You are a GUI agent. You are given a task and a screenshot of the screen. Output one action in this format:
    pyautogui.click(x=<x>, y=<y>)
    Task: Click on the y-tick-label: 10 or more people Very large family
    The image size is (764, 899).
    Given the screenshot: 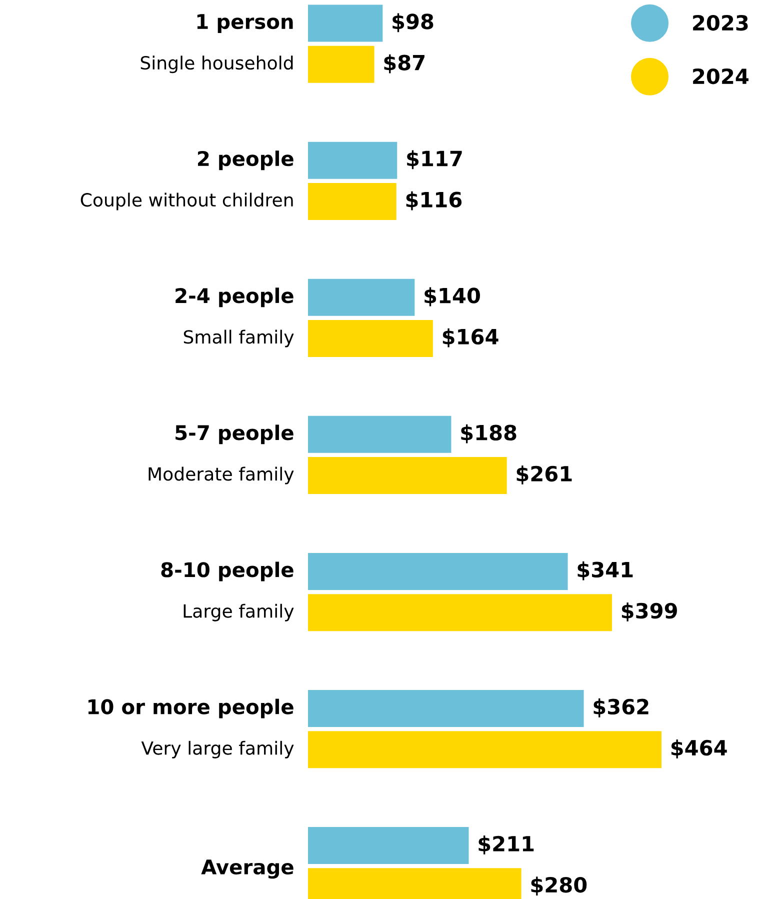 What is the action you would take?
    pyautogui.click(x=191, y=728)
    